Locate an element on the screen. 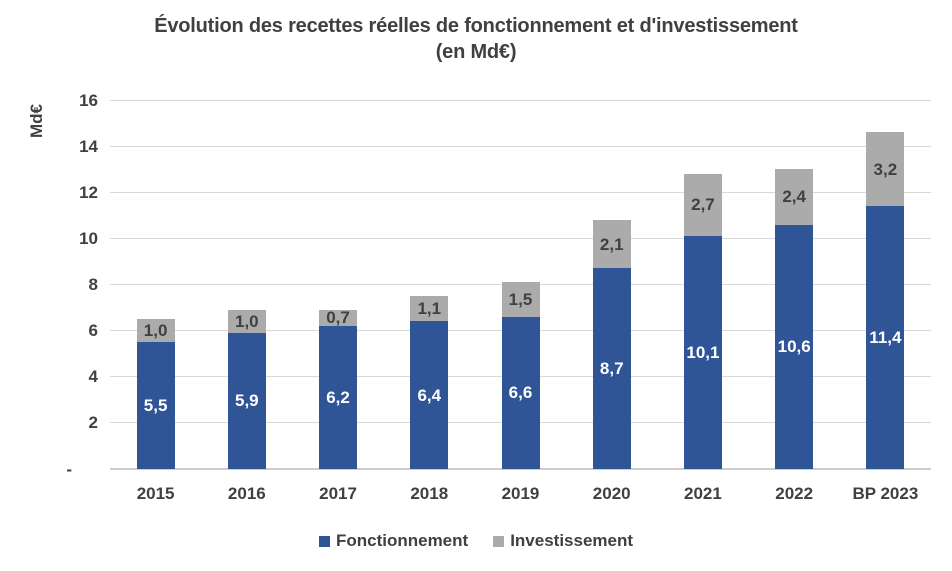 The height and width of the screenshot is (571, 952). bar-value-label: 6,4 is located at coordinates (429, 395).